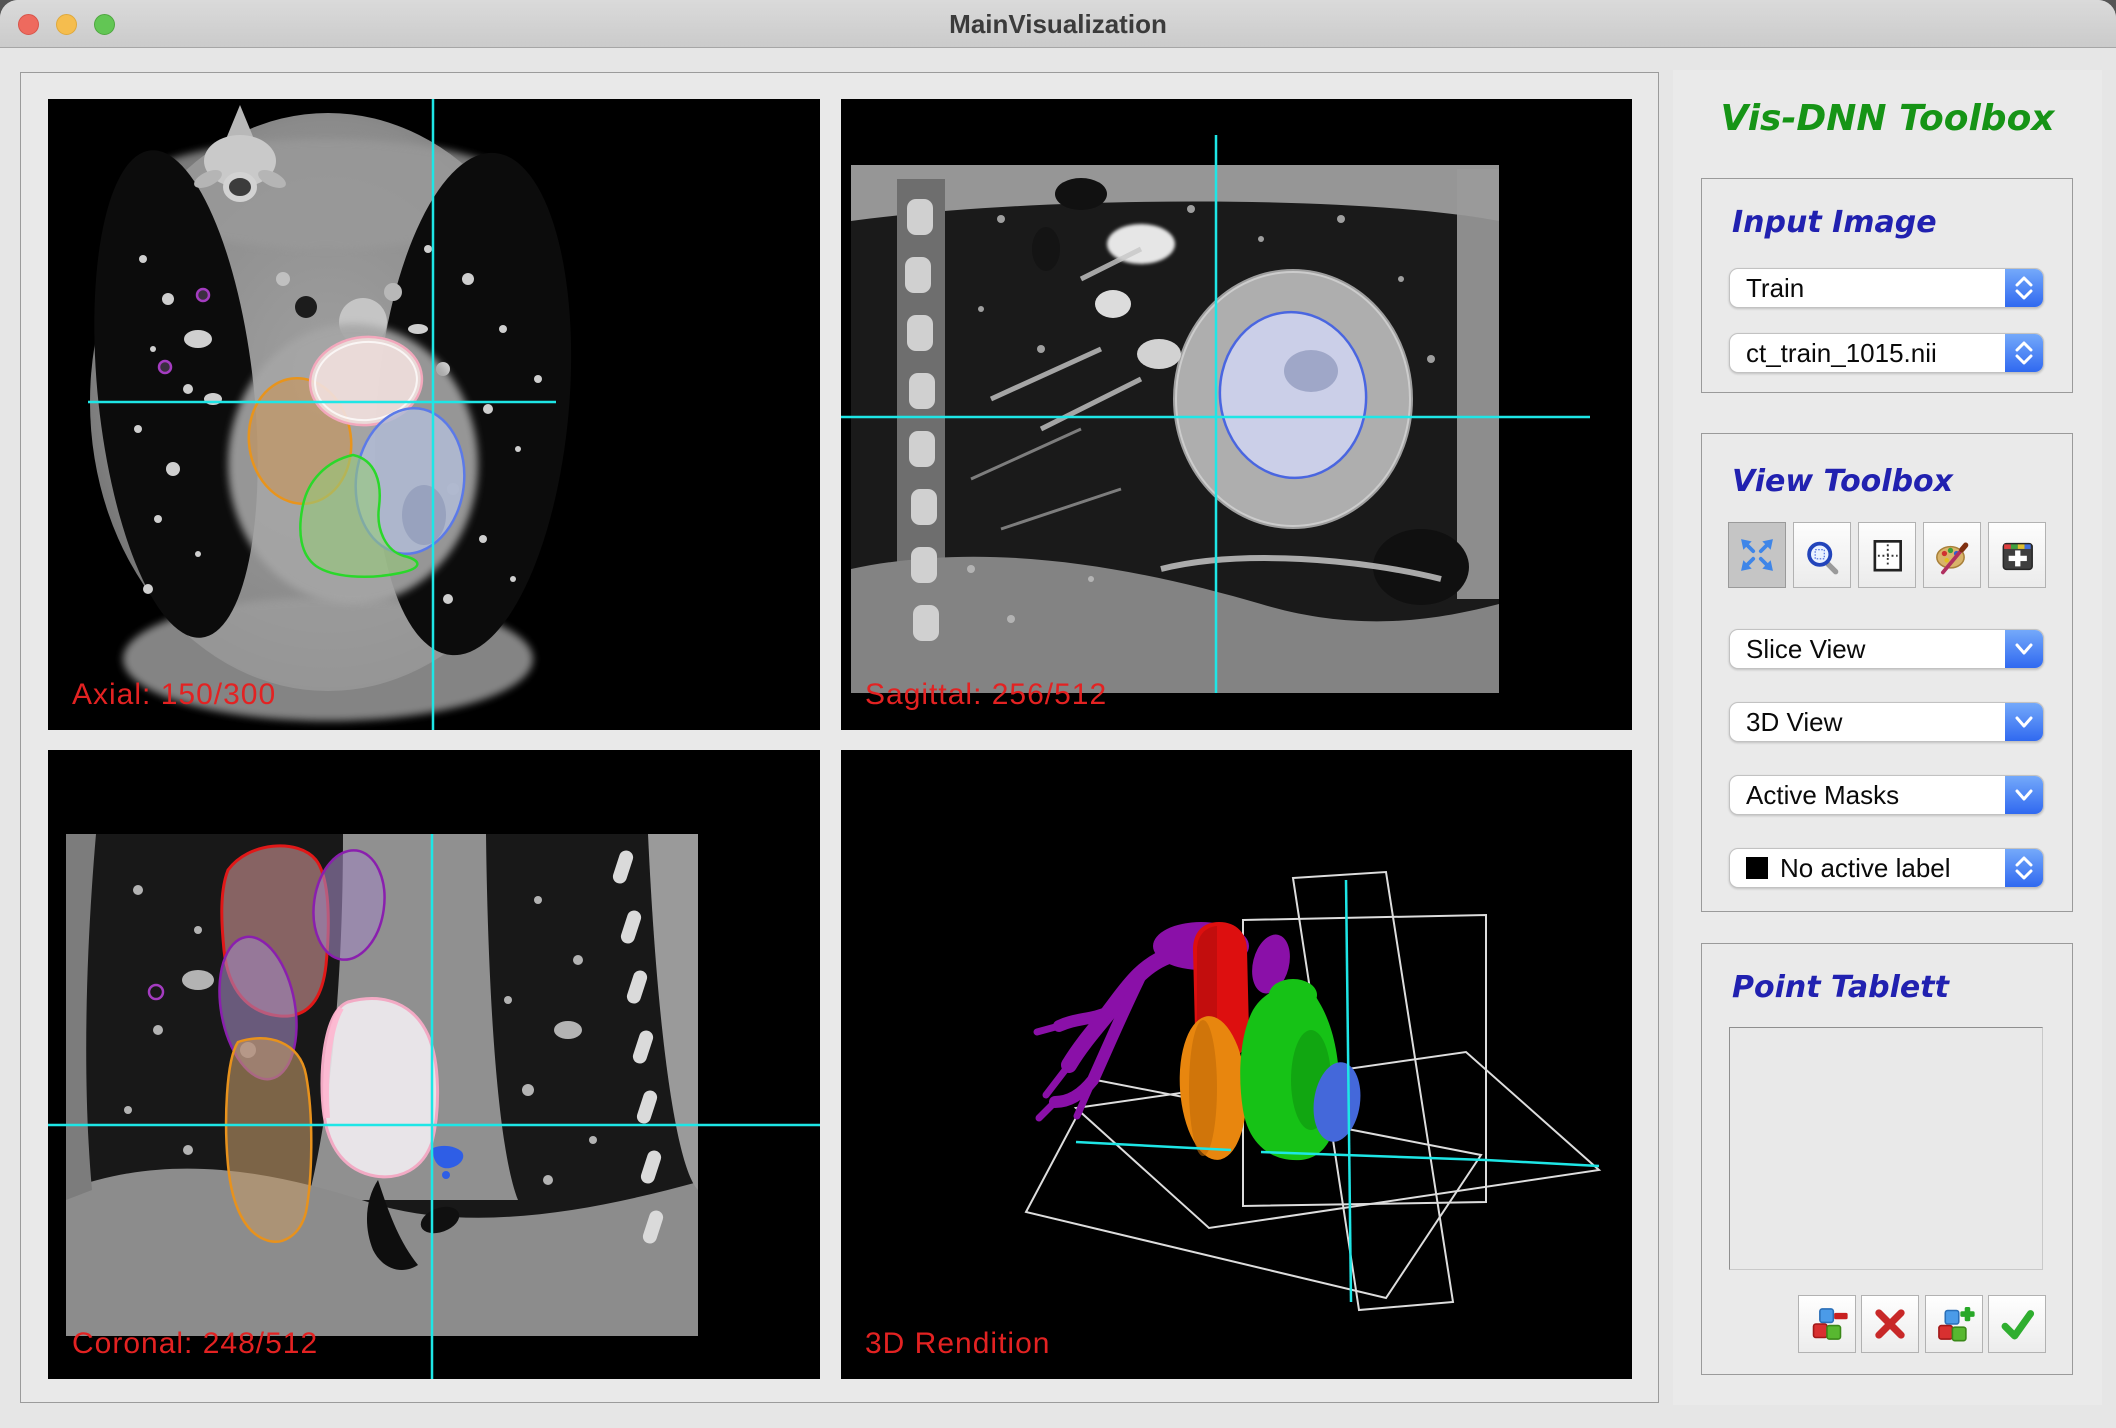 The width and height of the screenshot is (2116, 1428). Describe the element at coordinates (1840, 987) in the screenshot. I see `point-tablett-heading: Point Tablett` at that location.